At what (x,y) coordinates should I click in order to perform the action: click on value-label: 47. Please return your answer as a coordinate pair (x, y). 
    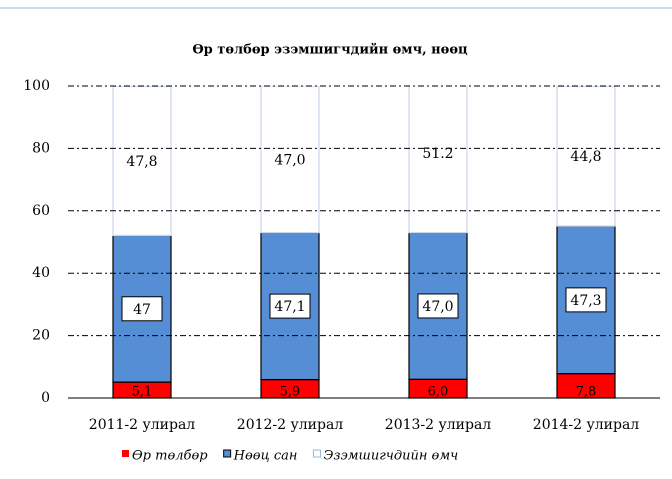
    Looking at the image, I should click on (142, 310).